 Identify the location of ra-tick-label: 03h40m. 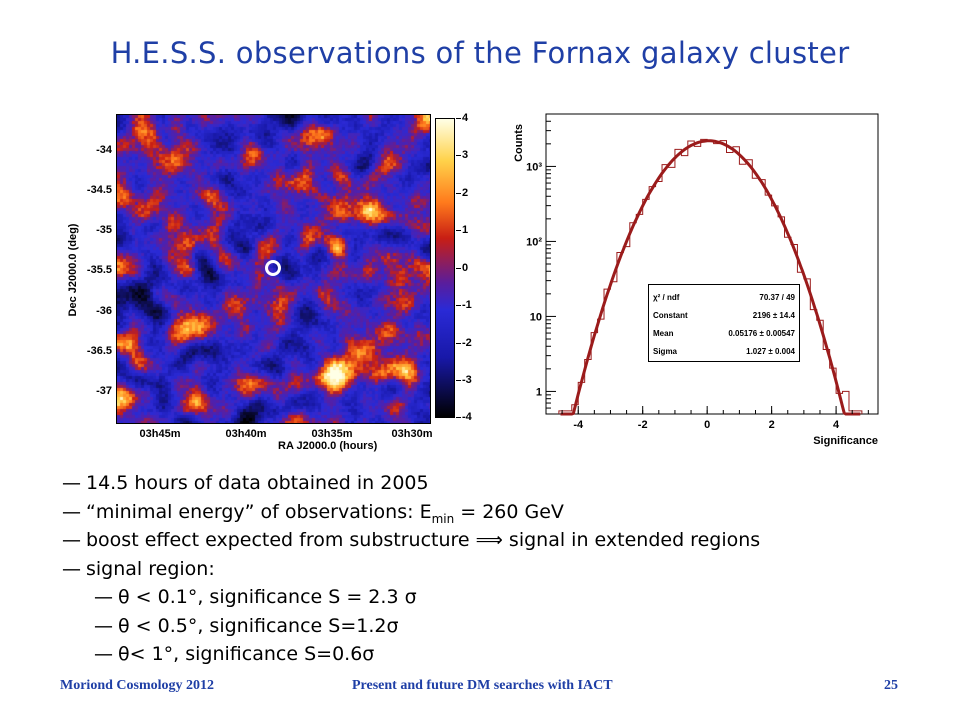
(246, 434).